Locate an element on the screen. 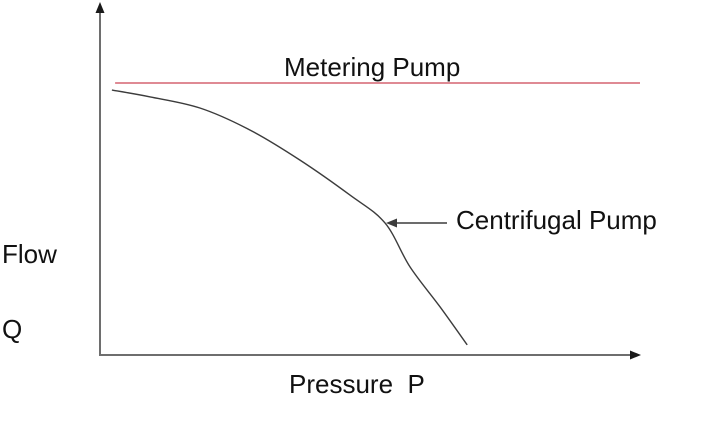  y-axis-label-symbol: Q is located at coordinates (12, 329).